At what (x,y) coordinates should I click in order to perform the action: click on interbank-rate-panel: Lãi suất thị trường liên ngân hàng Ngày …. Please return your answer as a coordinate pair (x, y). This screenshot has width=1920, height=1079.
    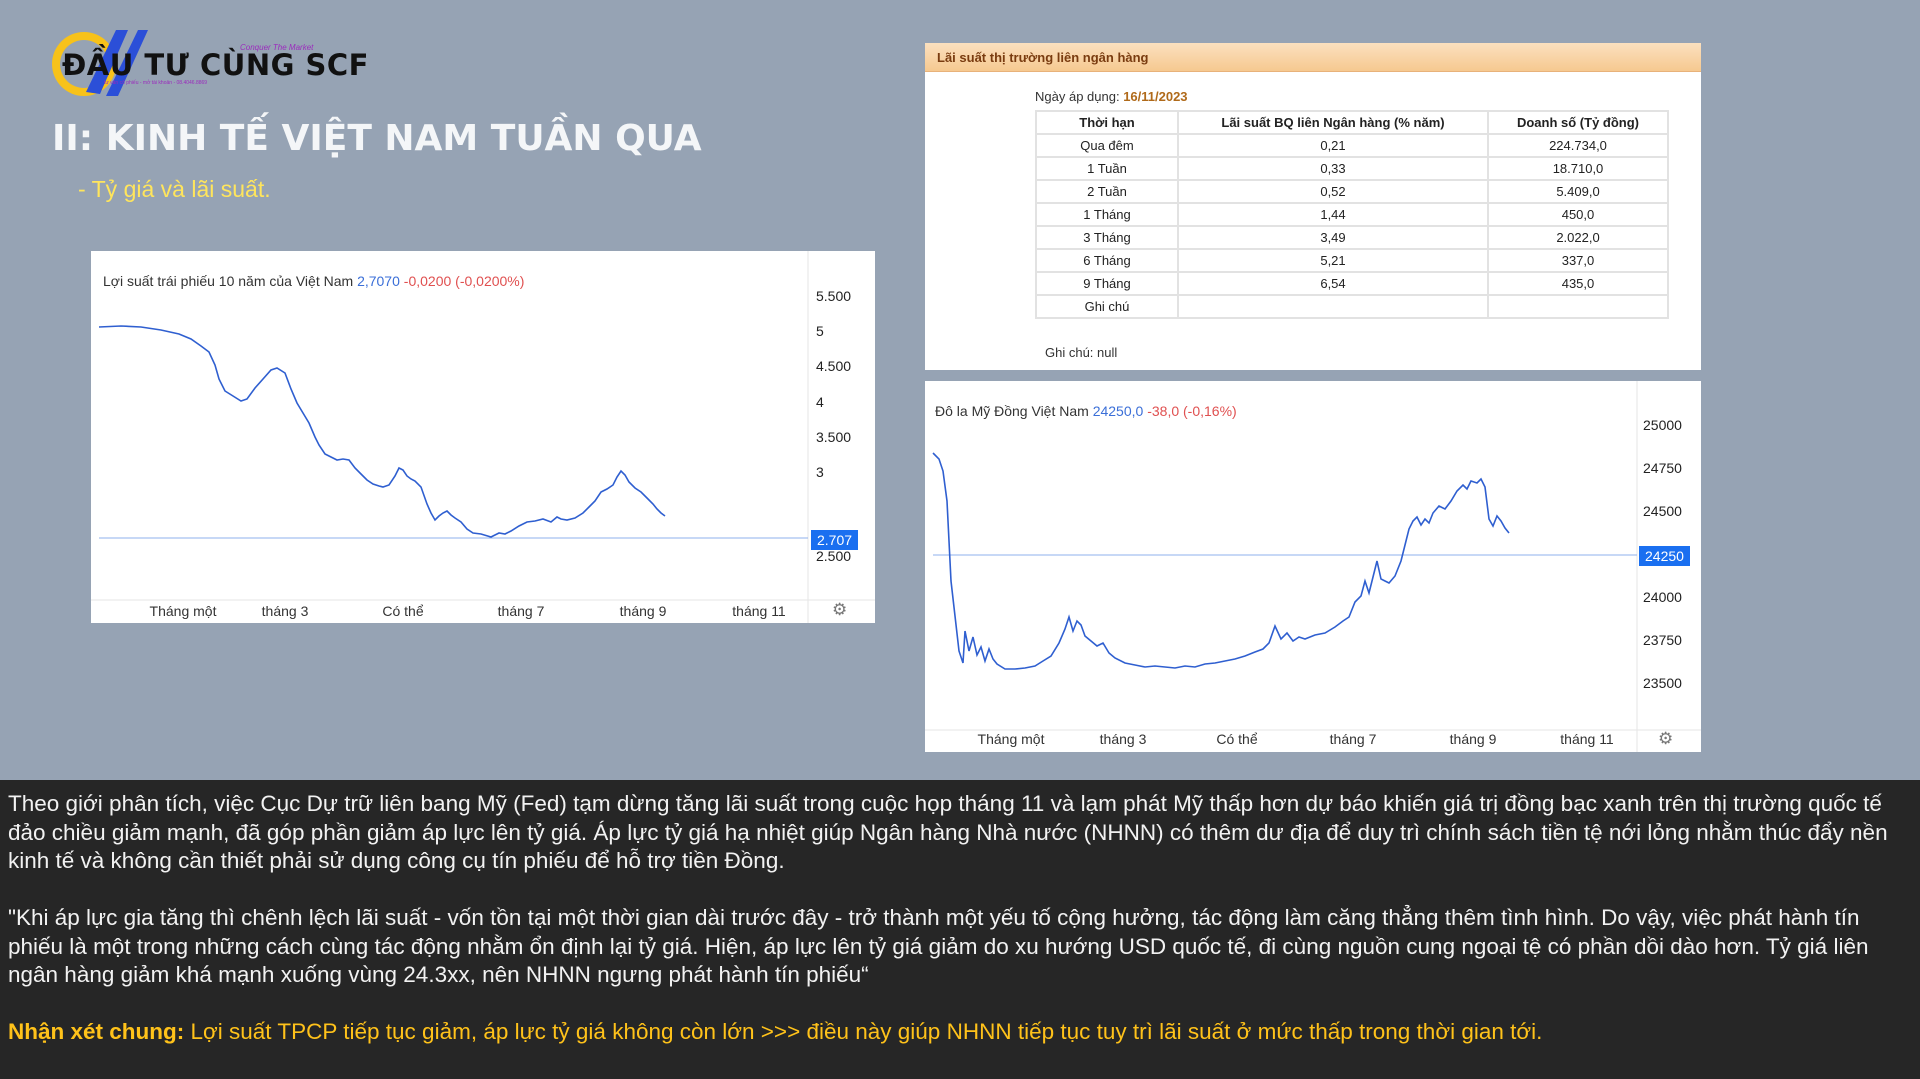
    Looking at the image, I should click on (1313, 206).